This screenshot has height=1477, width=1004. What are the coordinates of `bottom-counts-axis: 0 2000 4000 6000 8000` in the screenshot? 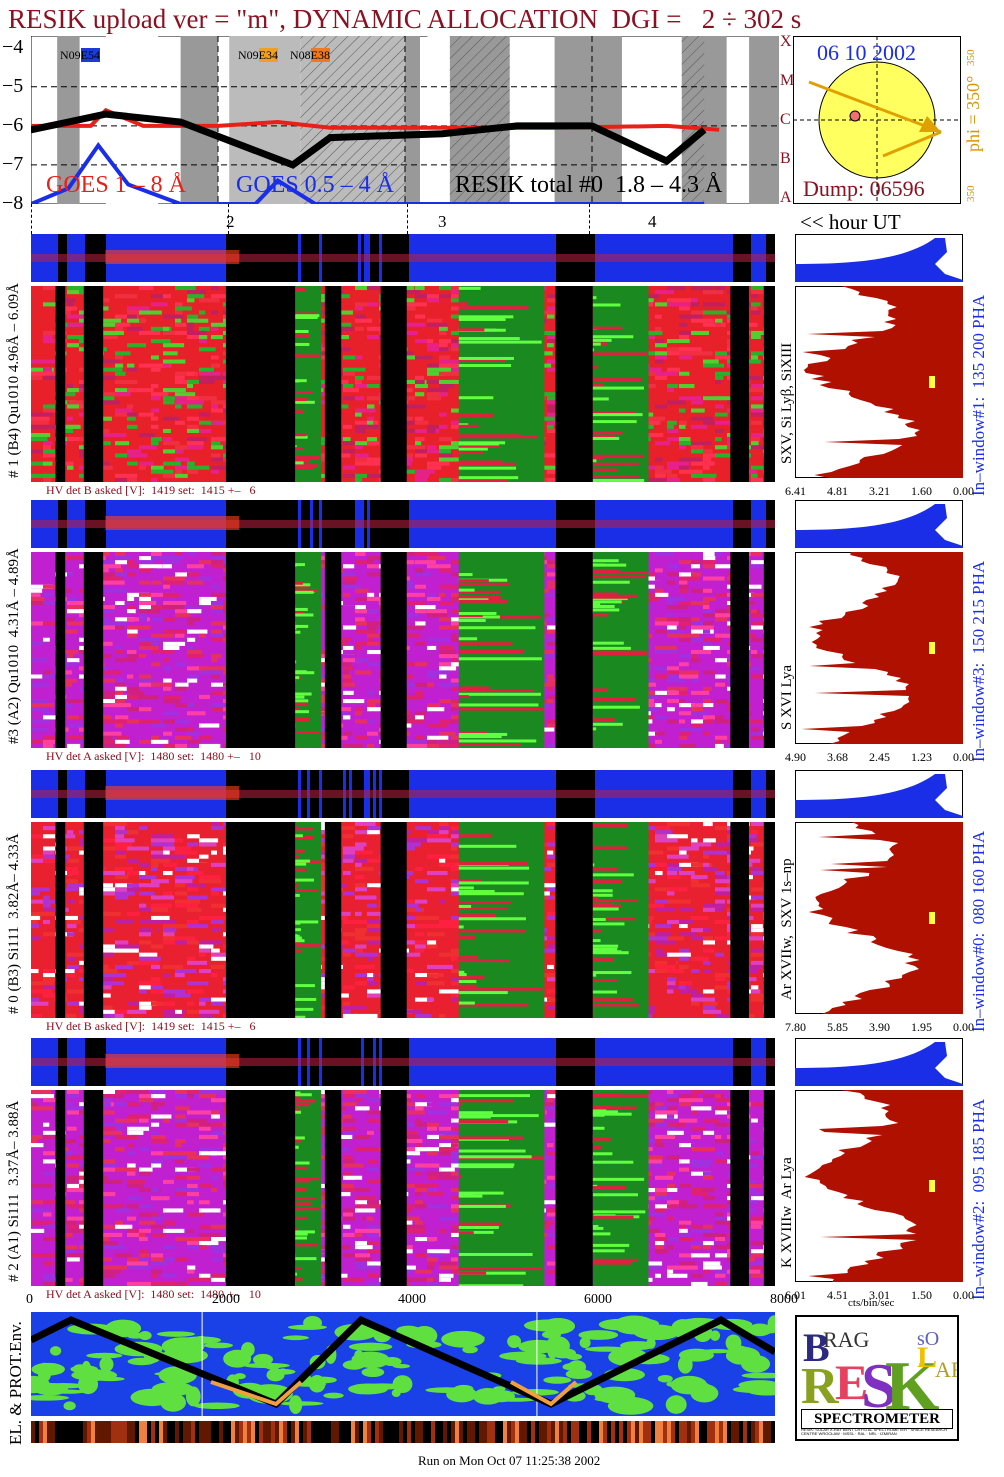 It's located at (400, 1301).